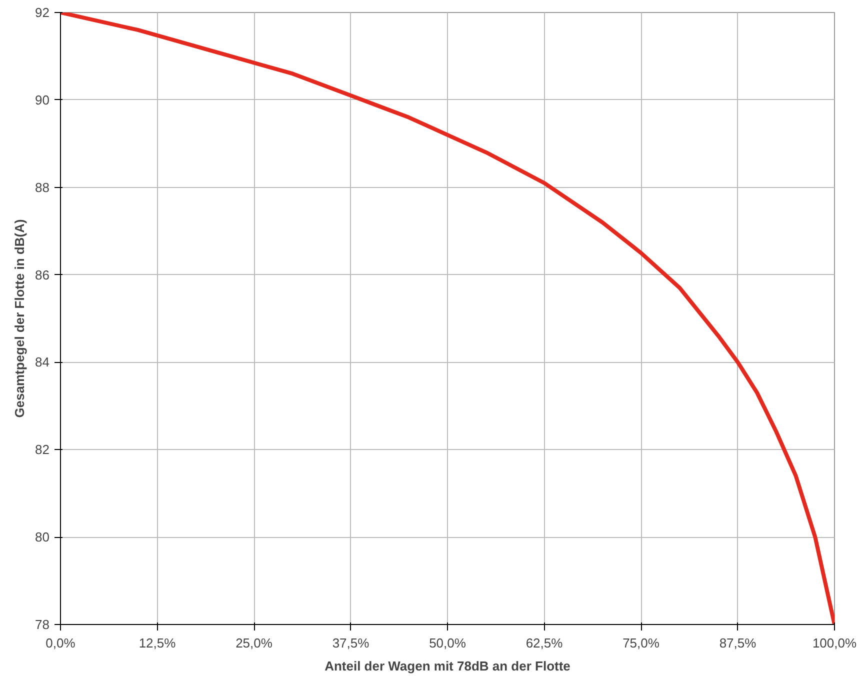  What do you see at coordinates (447, 666) in the screenshot?
I see `x-axis-title: Anteil der Wagen mit 78dB an der Flotte` at bounding box center [447, 666].